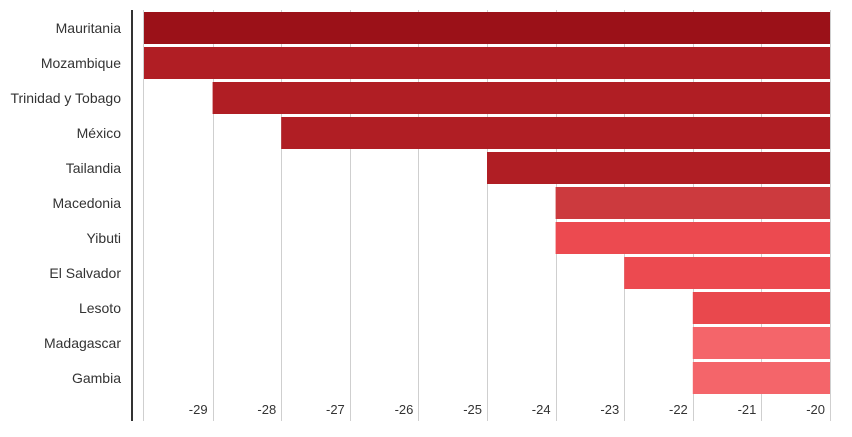 The image size is (852, 437). Describe the element at coordinates (609, 409) in the screenshot. I see `x-tick-label: -23` at that location.